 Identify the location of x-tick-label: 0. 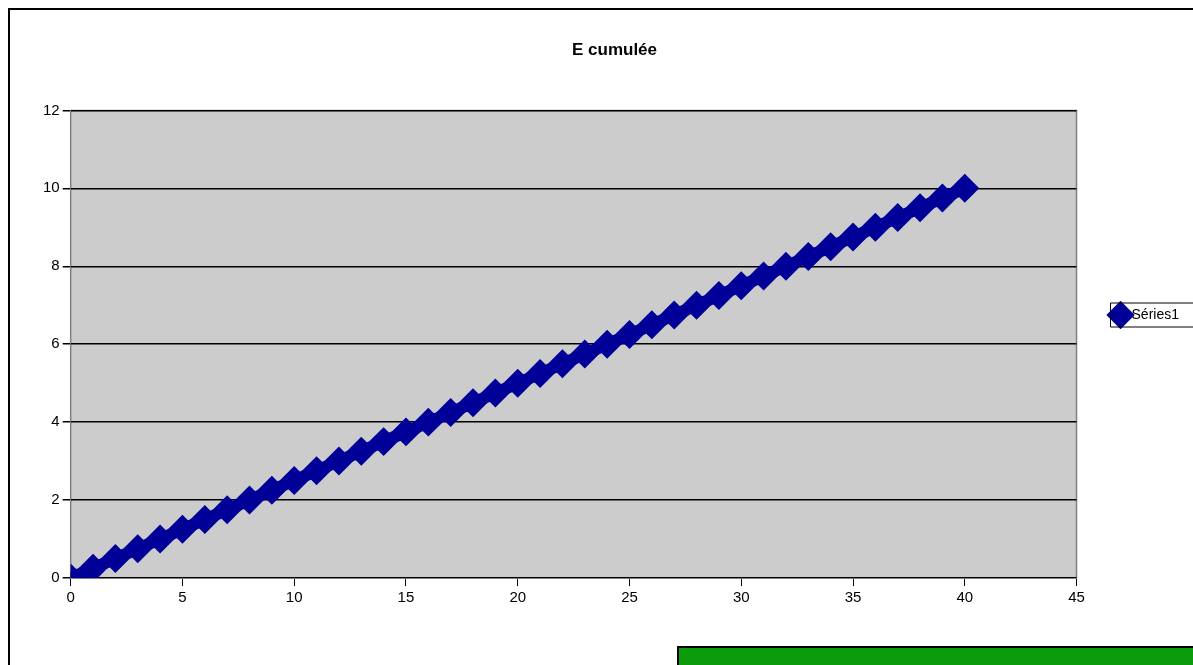
(70, 597).